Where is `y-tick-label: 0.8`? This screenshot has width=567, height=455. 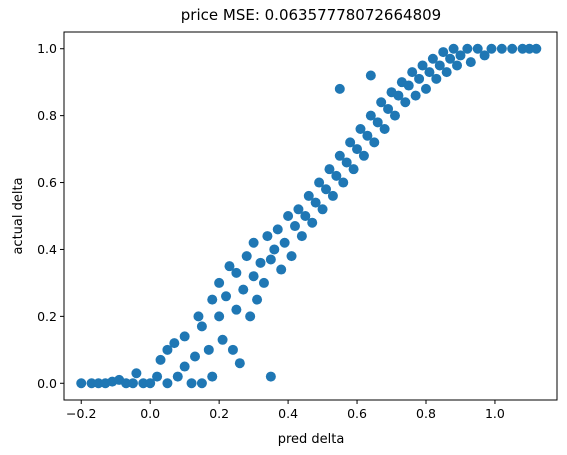 y-tick-label: 0.8 is located at coordinates (47, 115).